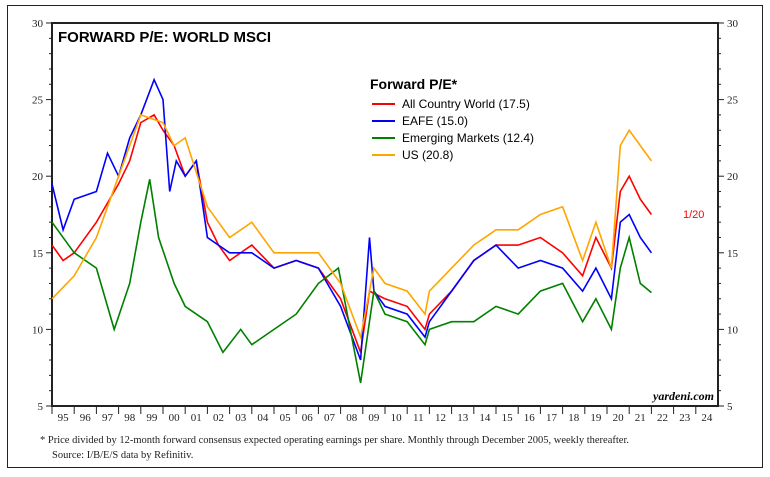  Describe the element at coordinates (418, 418) in the screenshot. I see `x-tick-label: 11` at that location.